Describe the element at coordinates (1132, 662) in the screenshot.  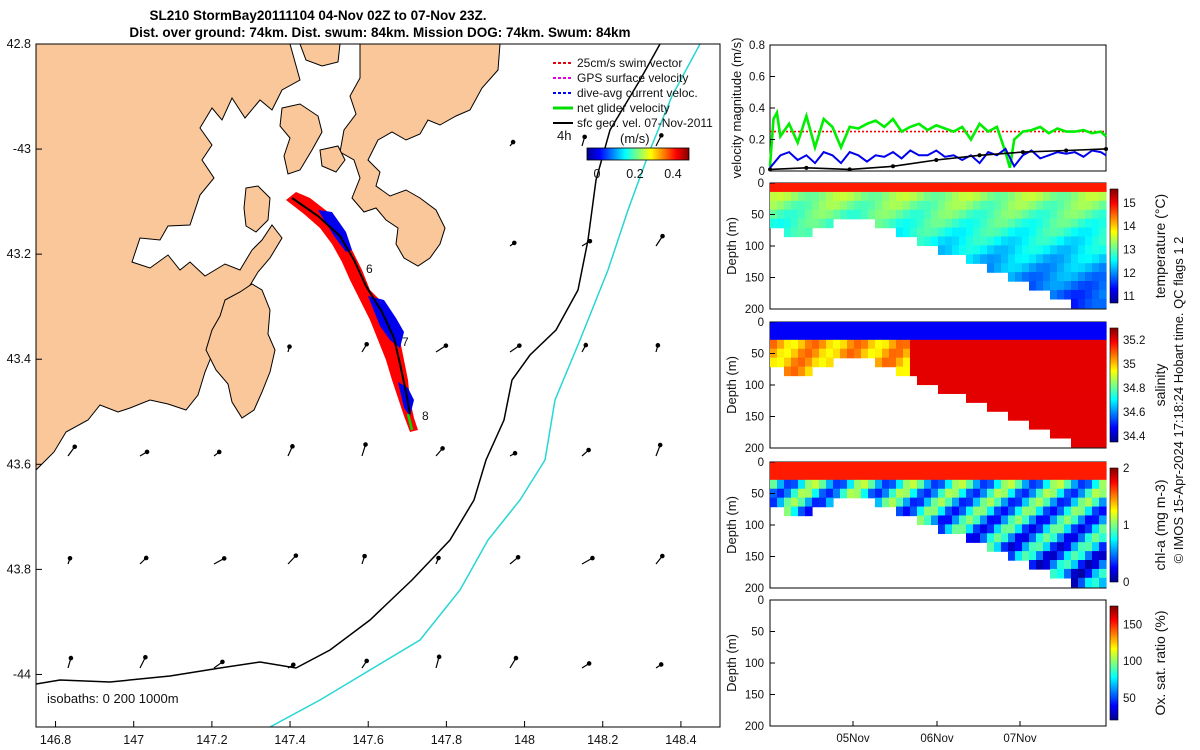
I see `section-cbar-tick: 100` at that location.